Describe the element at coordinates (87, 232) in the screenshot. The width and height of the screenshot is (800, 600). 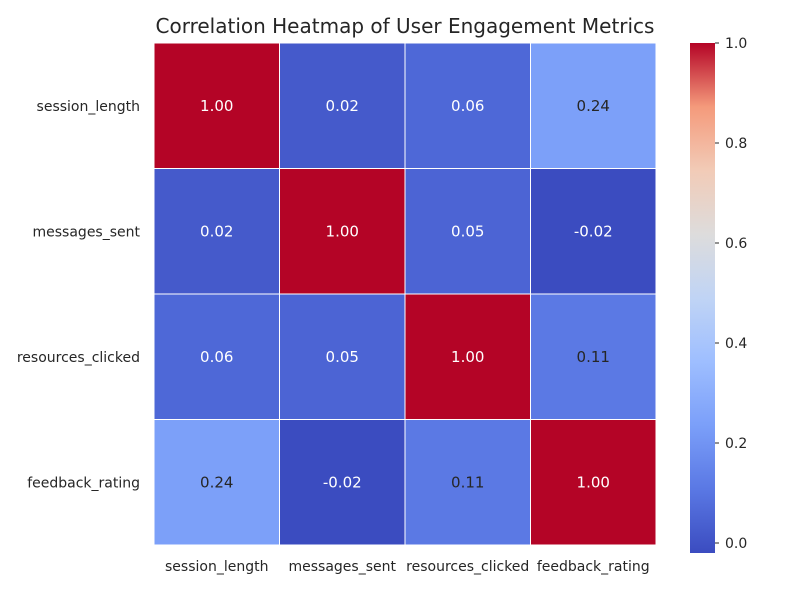
I see `y-tick-label: messages_sent` at that location.